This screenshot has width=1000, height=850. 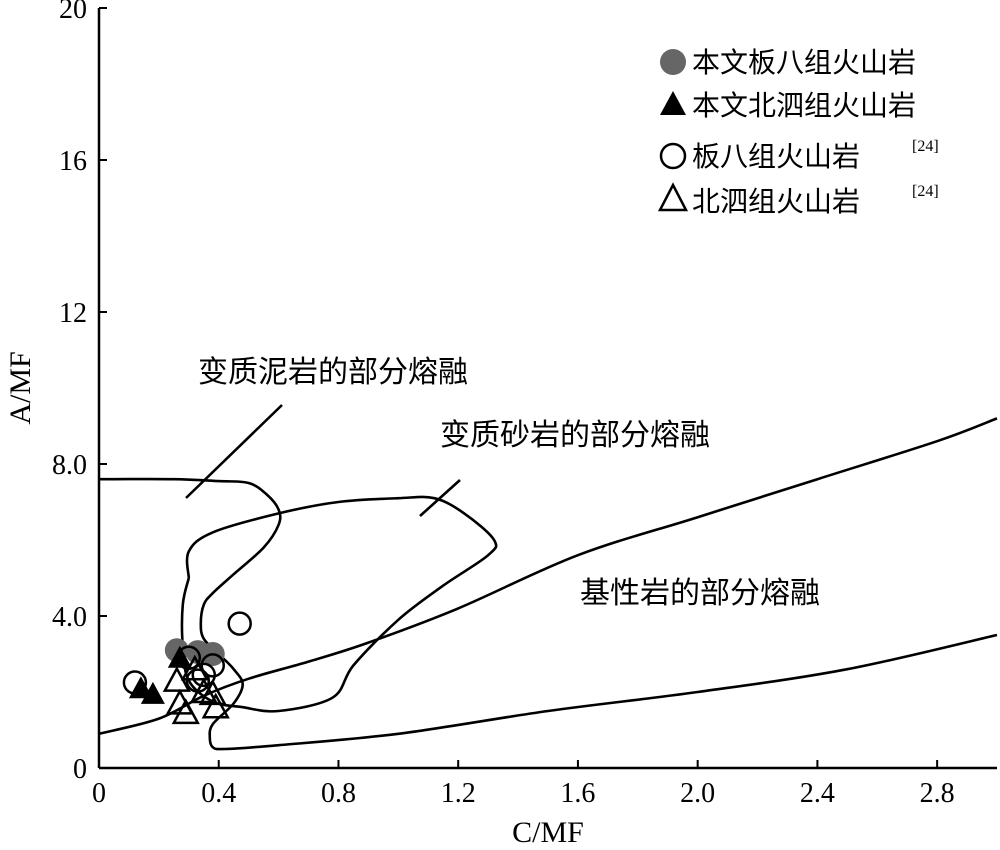 I want to click on legend-ref-3: [24], so click(x=925, y=191).